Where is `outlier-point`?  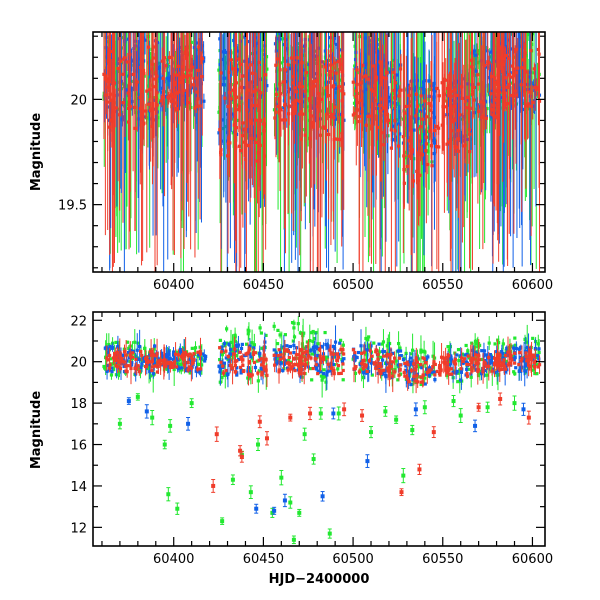 outlier-point is located at coordinates (258, 444).